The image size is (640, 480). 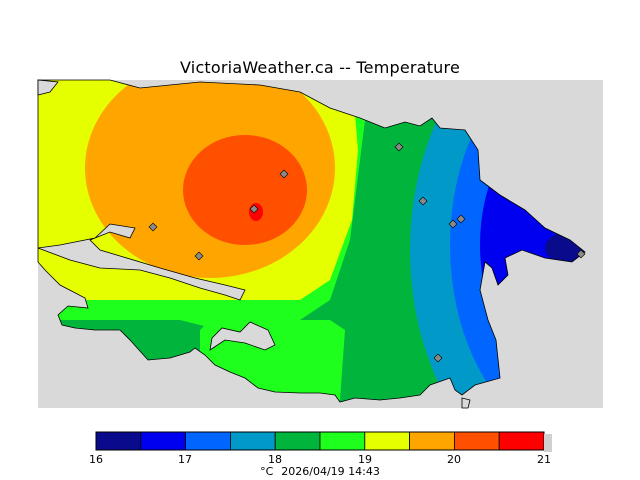 I want to click on timestamp: 2026/04/19 14:43, so click(x=330, y=471).